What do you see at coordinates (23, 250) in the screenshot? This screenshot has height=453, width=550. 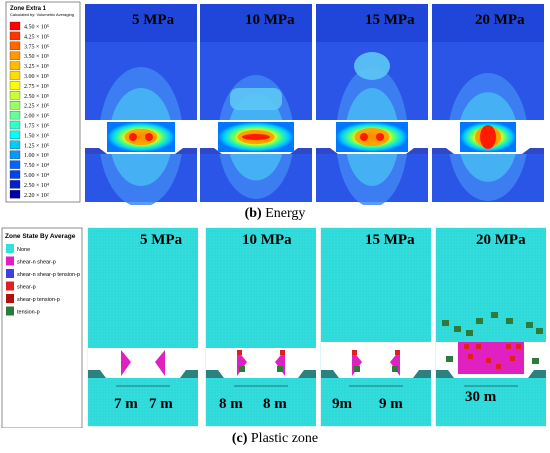 I see `legend-label: None` at bounding box center [23, 250].